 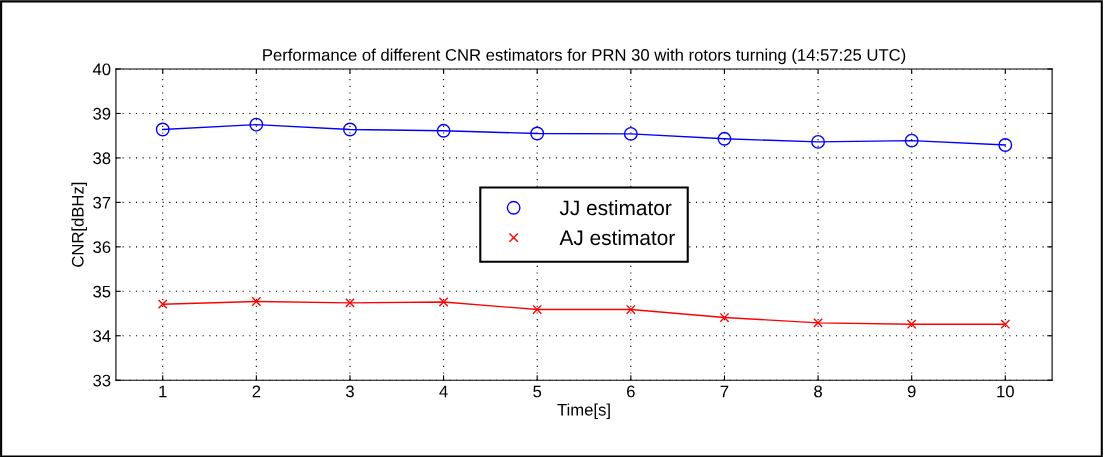 What do you see at coordinates (617, 237) in the screenshot?
I see `legend-label: AJ estimator` at bounding box center [617, 237].